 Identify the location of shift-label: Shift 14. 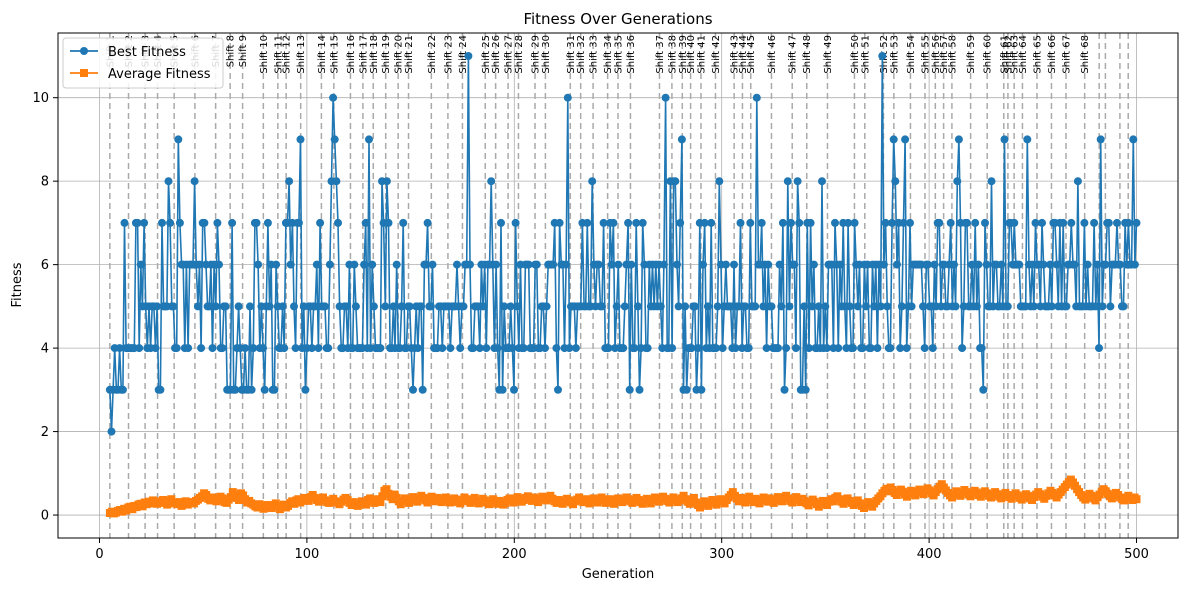
(322, 54).